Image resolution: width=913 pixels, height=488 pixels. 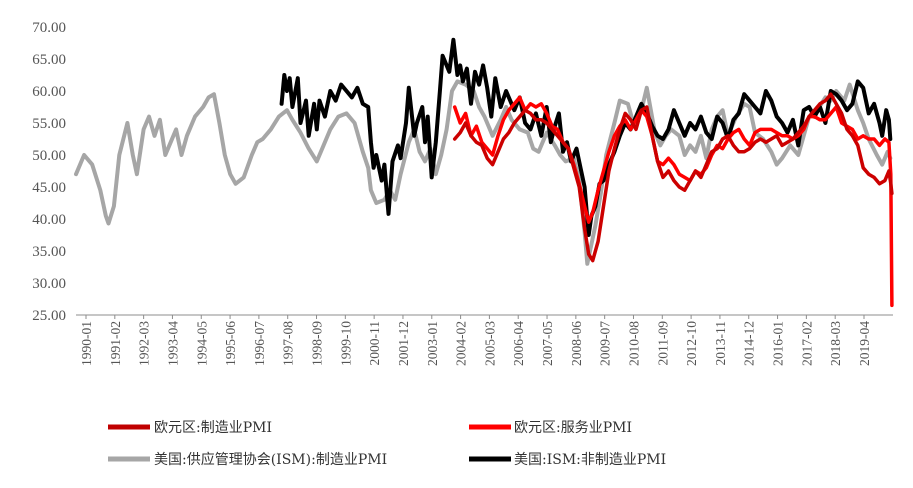 I want to click on y-tick-label: 55.00, so click(x=49, y=124).